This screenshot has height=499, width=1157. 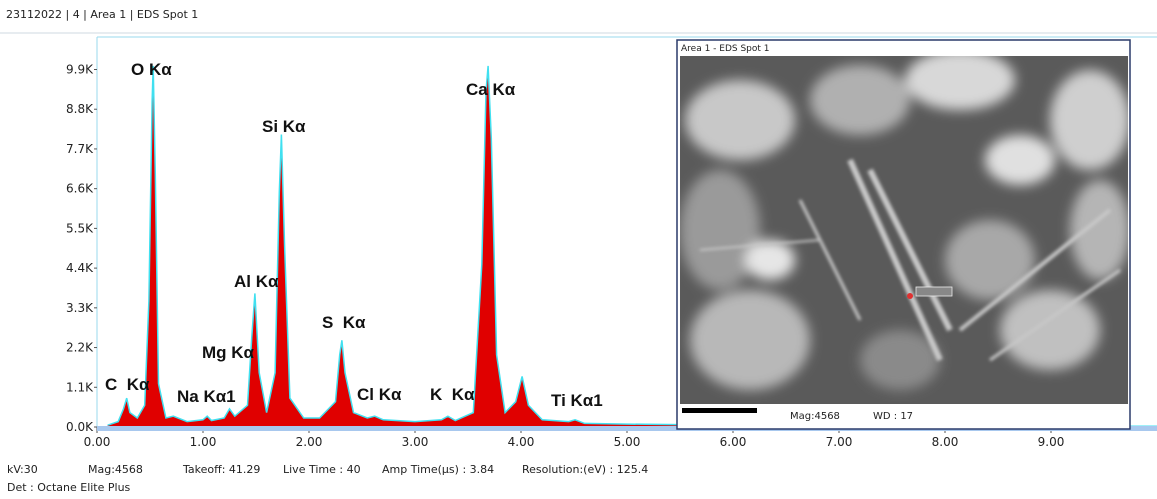 What do you see at coordinates (945, 442) in the screenshot?
I see `x-tick-label: 8.00` at bounding box center [945, 442].